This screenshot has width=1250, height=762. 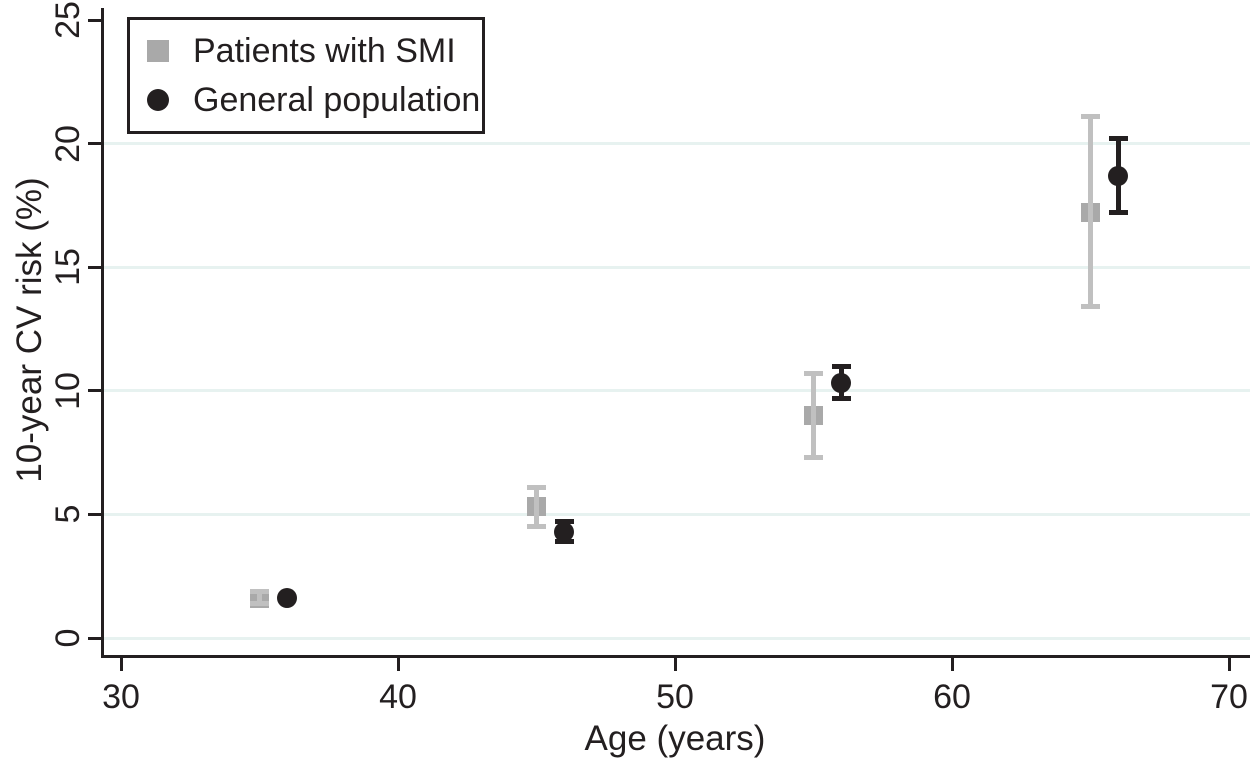 I want to click on square-marker-icon, so click(x=158, y=51).